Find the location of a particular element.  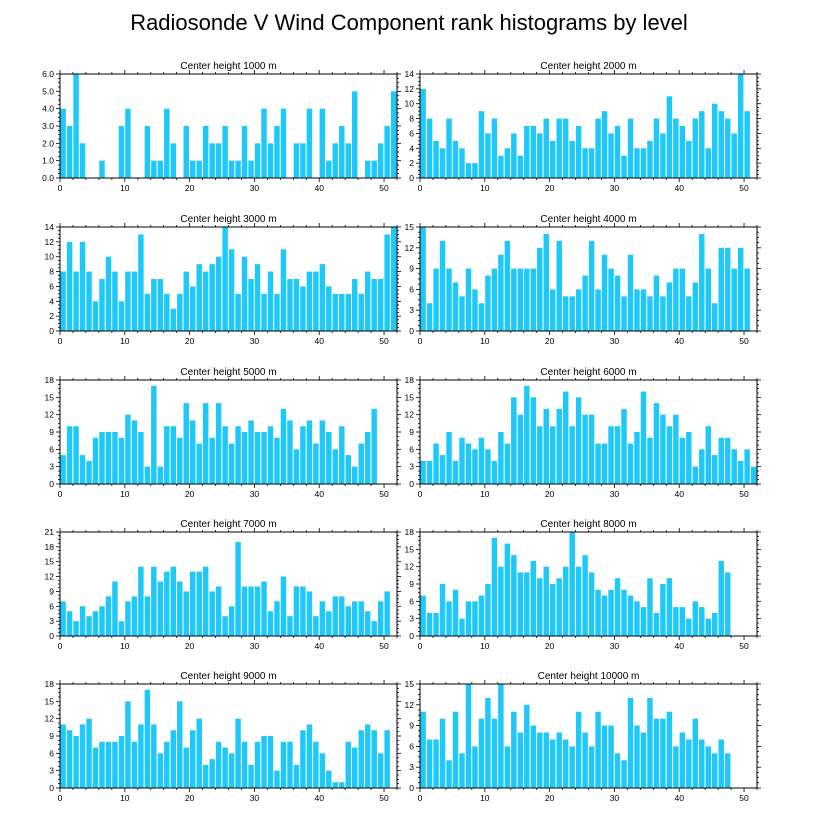

y-tick-label: 4.0 is located at coordinates (48, 109).